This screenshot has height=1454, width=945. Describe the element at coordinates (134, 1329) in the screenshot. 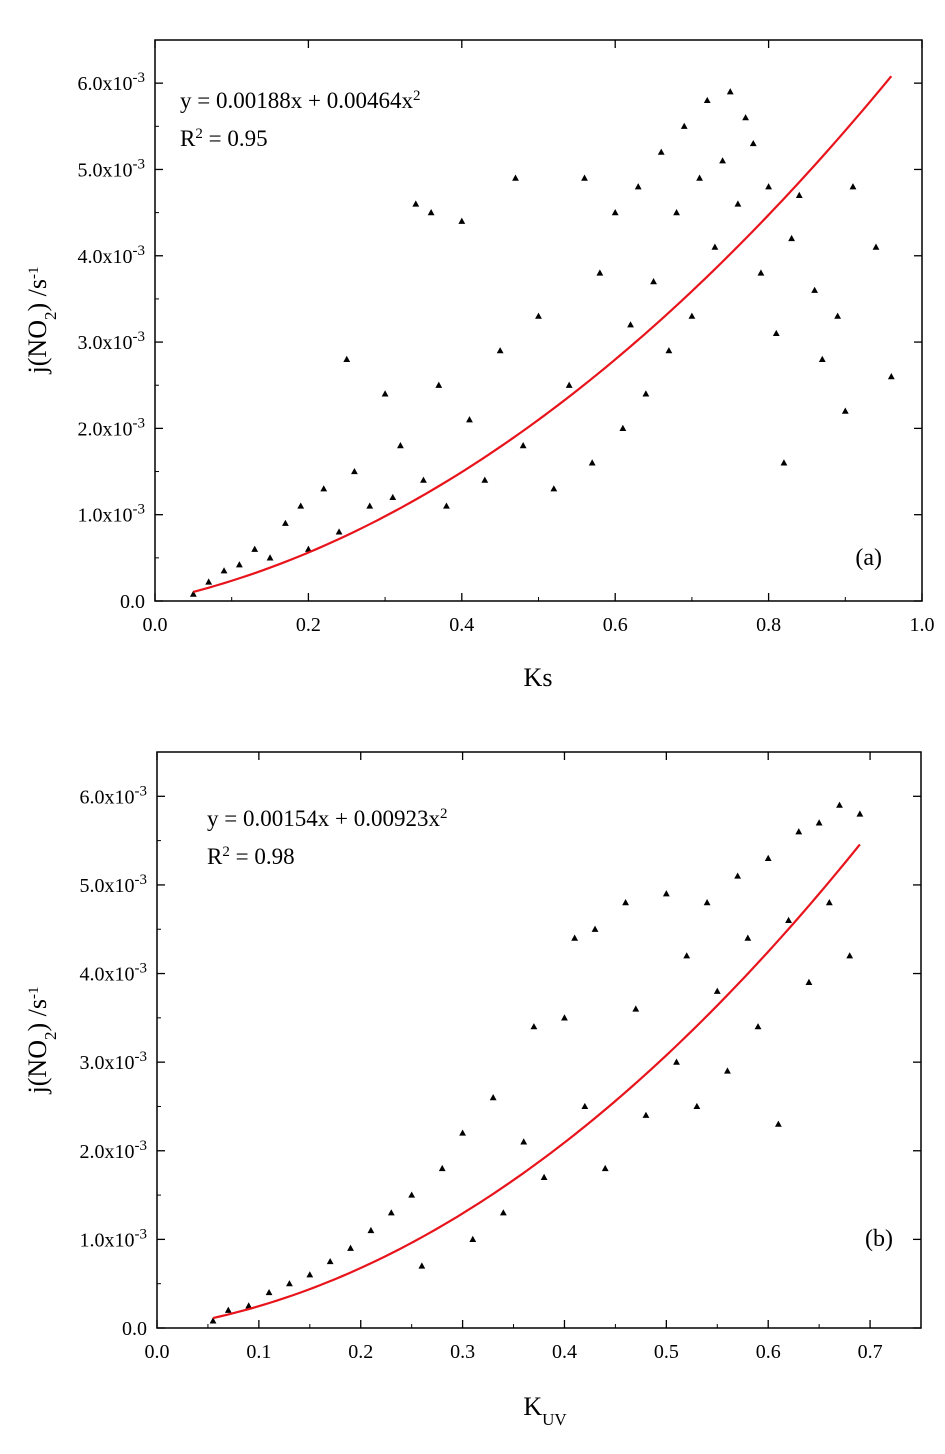

I see `y-tick-label-b: 0.0` at that location.